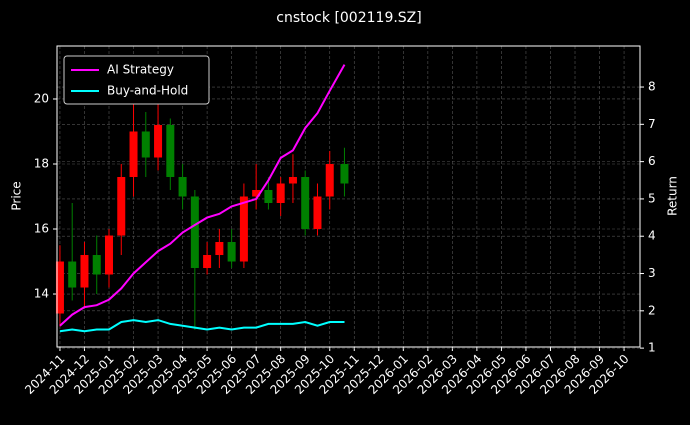  I want to click on line-series, so click(202, 326).